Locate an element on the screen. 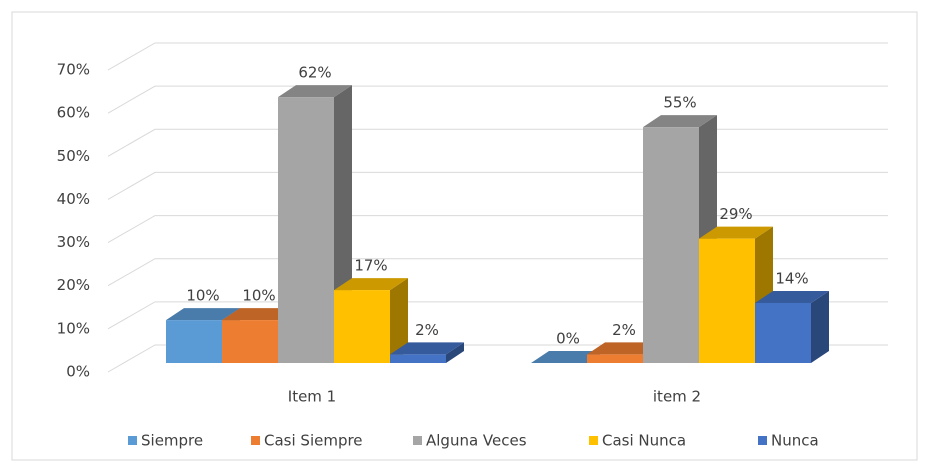 Image resolution: width=929 pixels, height=470 pixels. data-label: 62% is located at coordinates (314, 73).